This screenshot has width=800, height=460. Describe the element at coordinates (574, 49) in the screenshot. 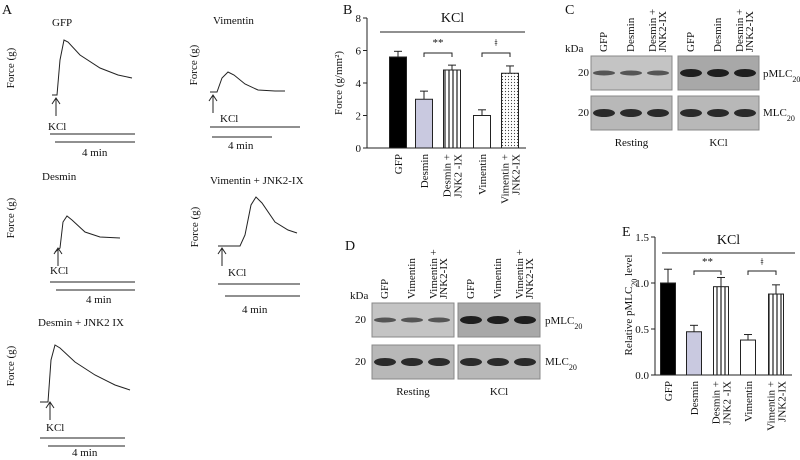

I see `kda-label: kDa` at that location.